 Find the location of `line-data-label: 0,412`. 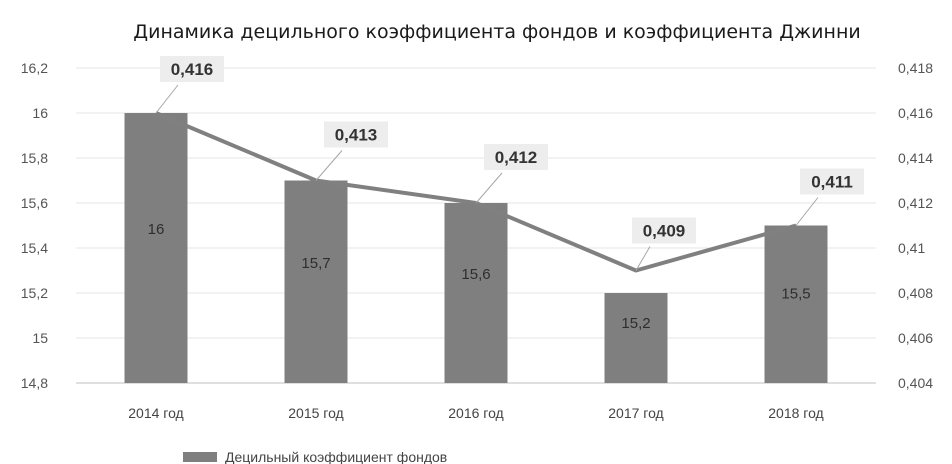

line-data-label: 0,412 is located at coordinates (516, 157).